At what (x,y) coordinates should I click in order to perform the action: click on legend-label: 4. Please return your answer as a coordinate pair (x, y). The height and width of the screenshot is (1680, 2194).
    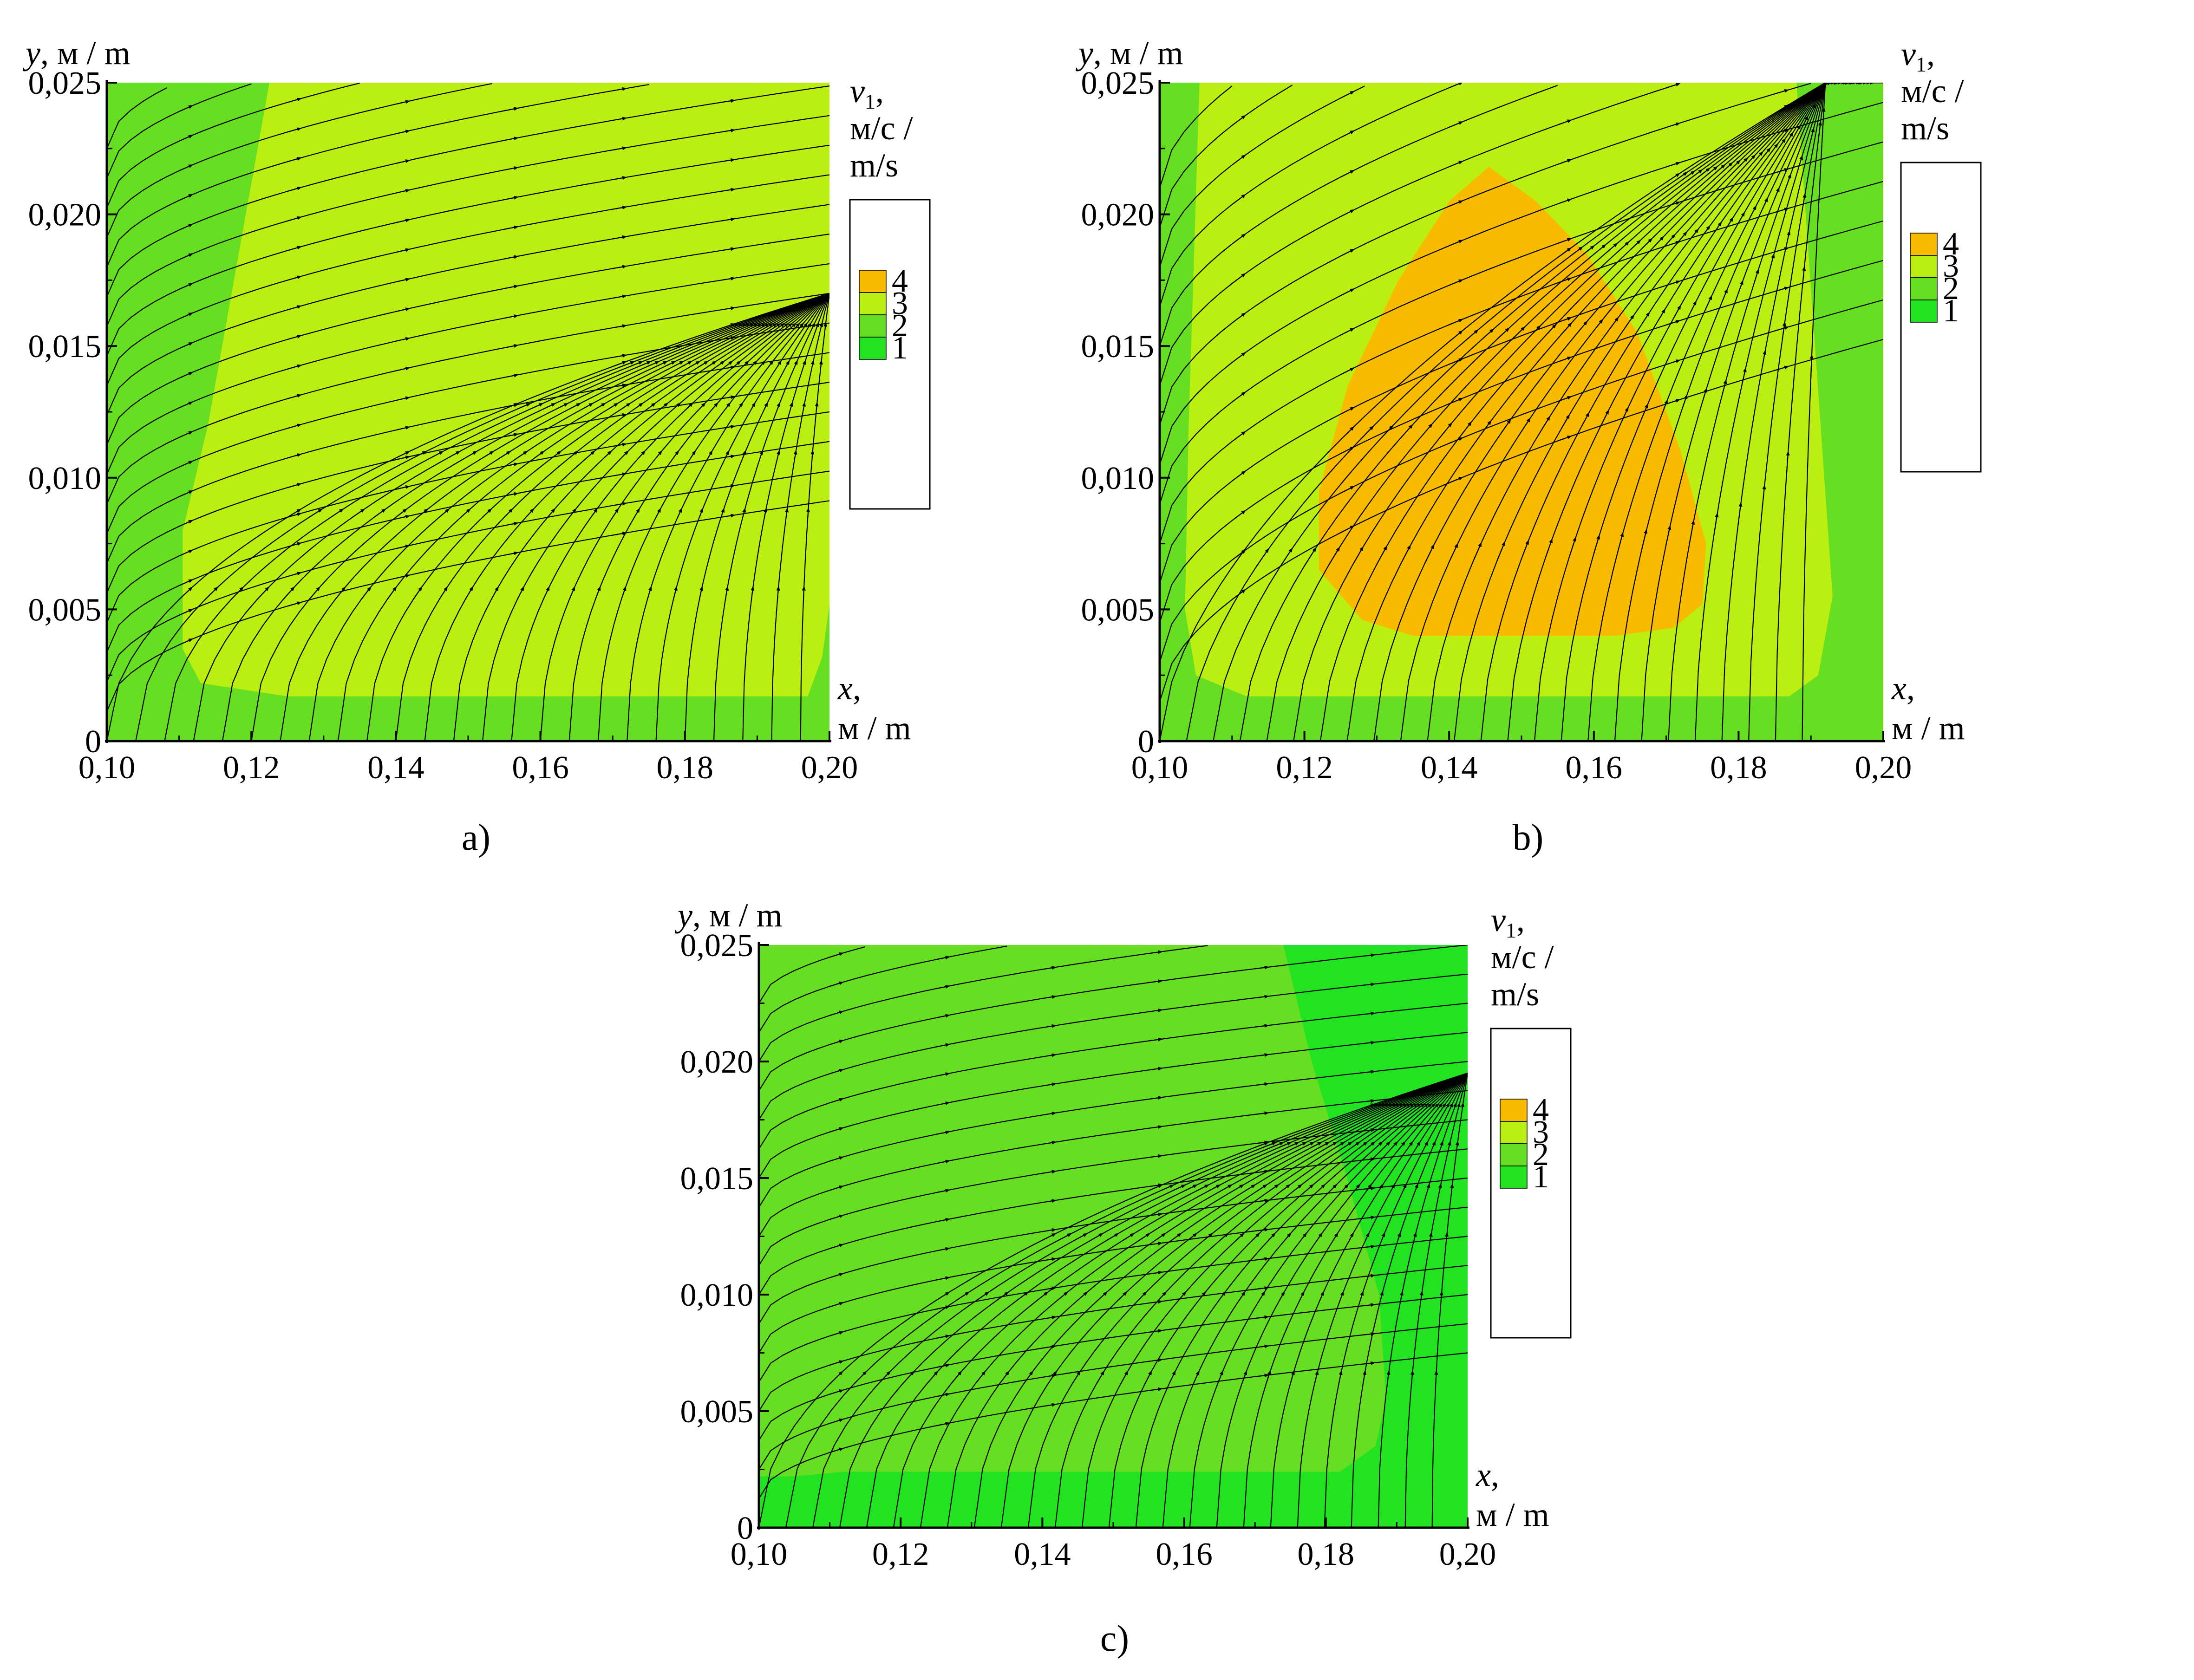
    Looking at the image, I should click on (1951, 244).